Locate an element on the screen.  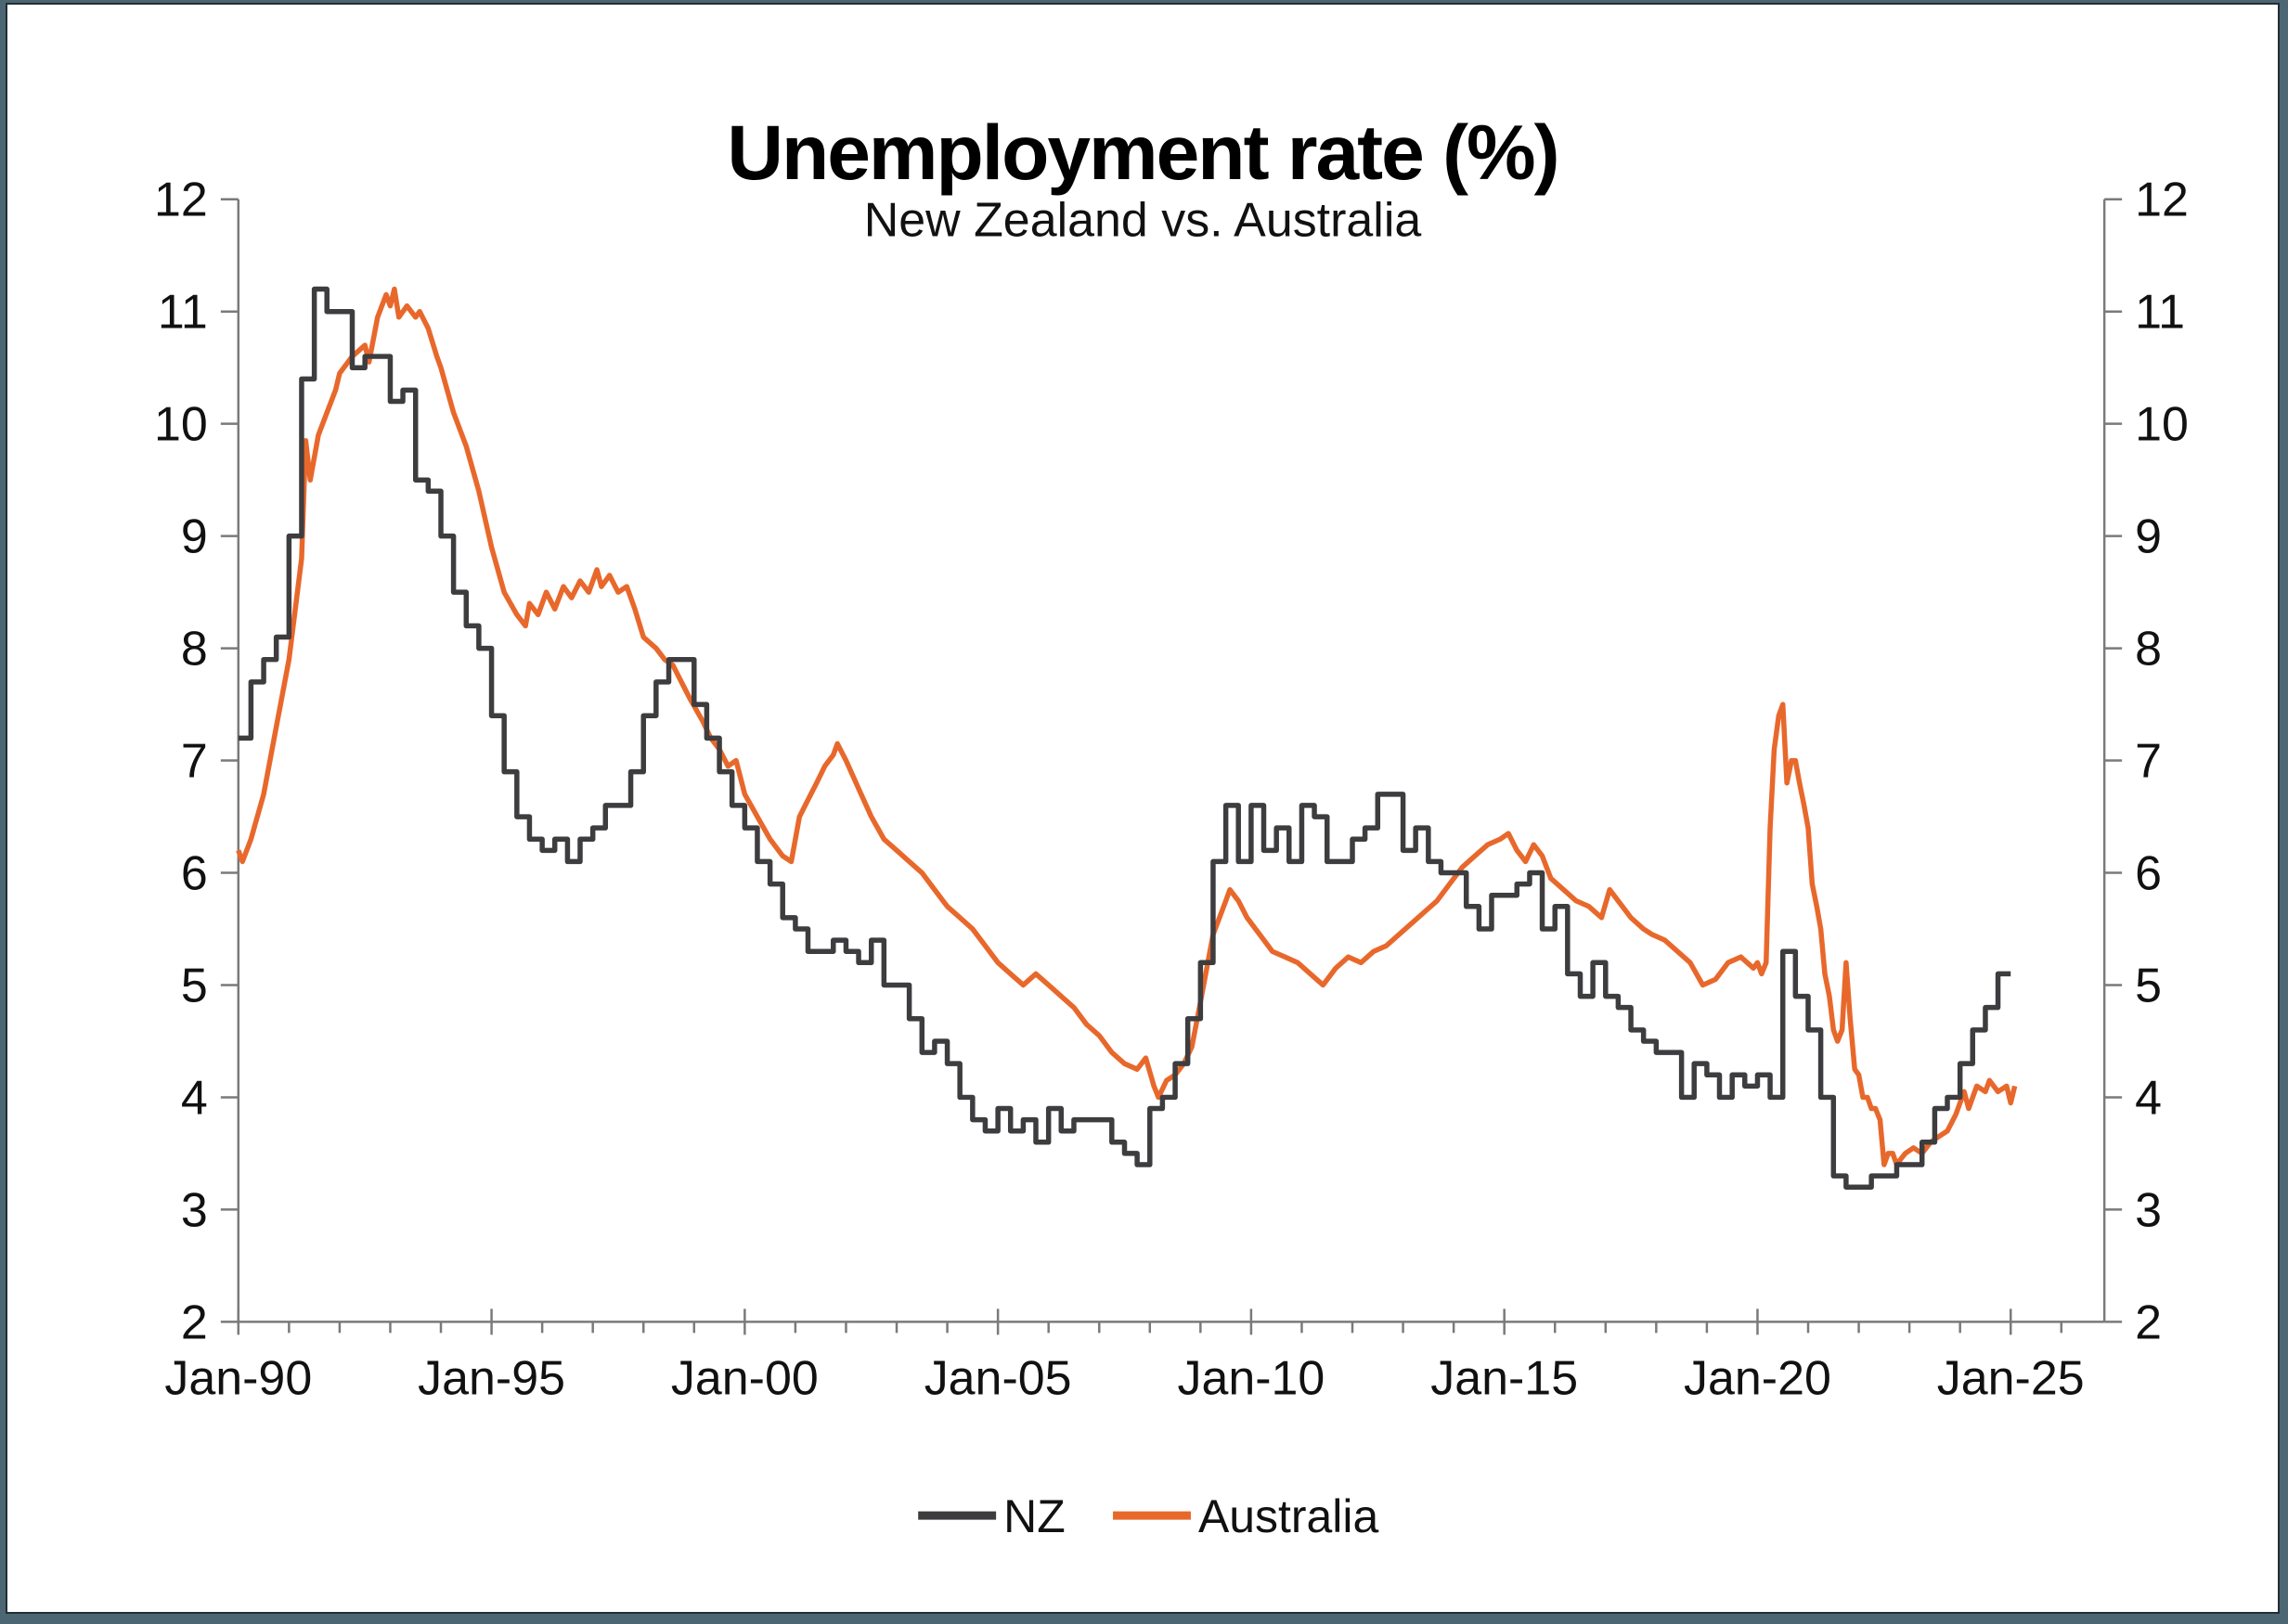
chart-subtitle: New Zealand vs. Australia is located at coordinates (1143, 221).